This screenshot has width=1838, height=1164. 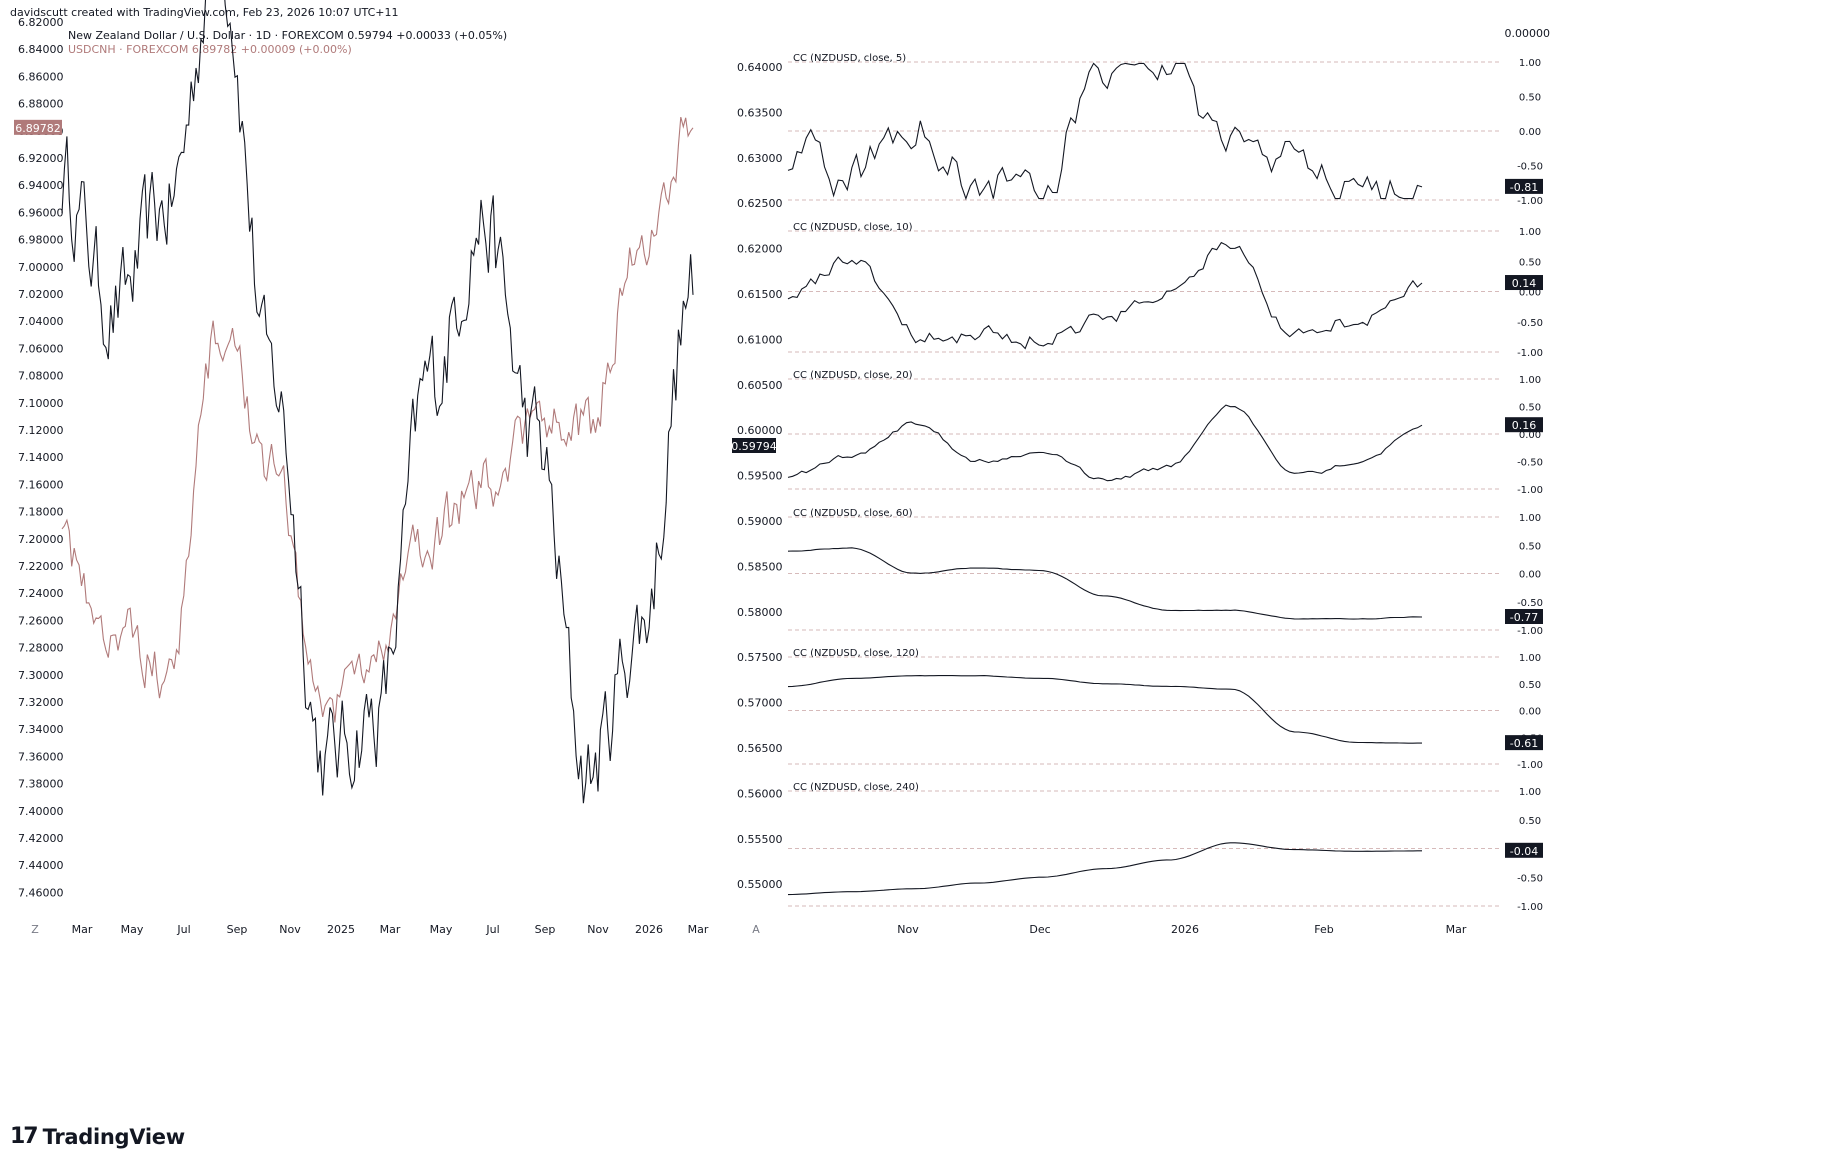 I want to click on price-tag-usdcnh-bg, so click(x=38, y=127).